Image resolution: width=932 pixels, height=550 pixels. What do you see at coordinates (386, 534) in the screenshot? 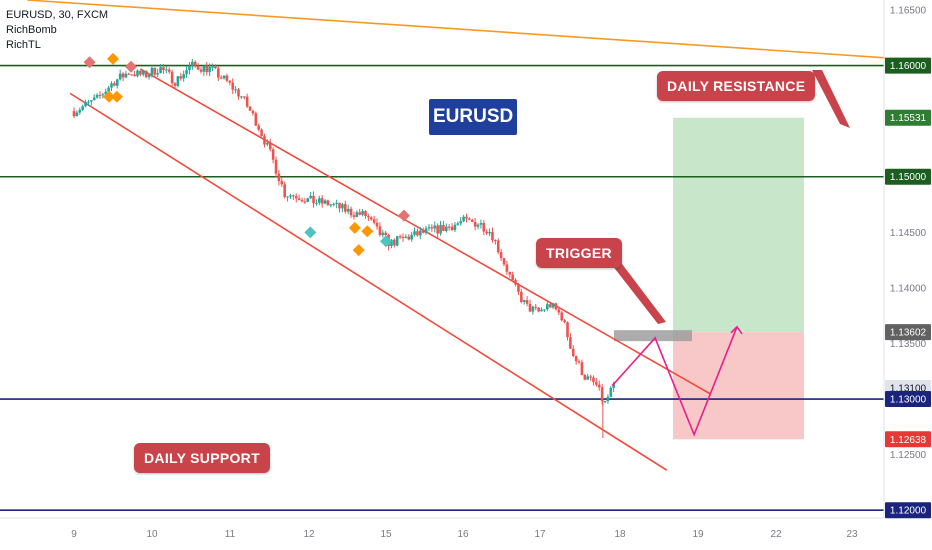
I see `time-tick-label: 15` at bounding box center [386, 534].